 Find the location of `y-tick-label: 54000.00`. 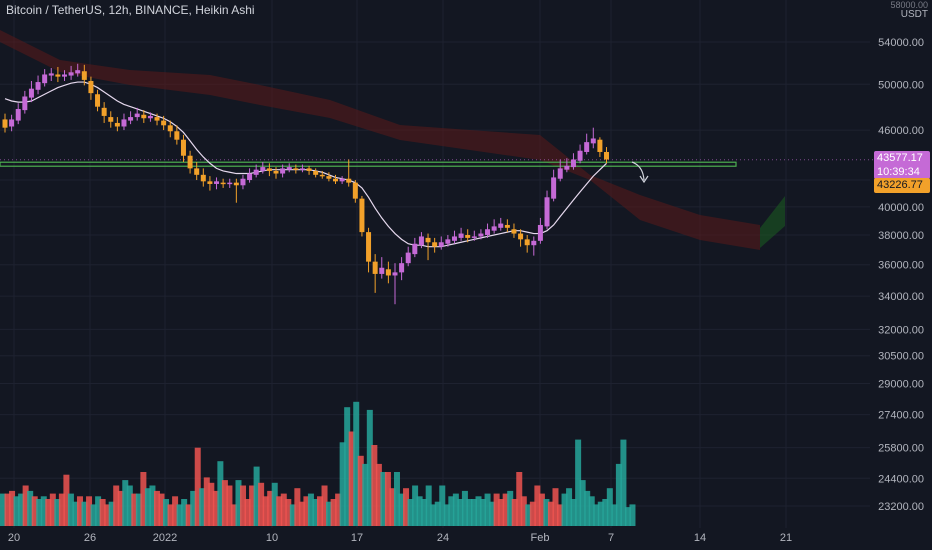

y-tick-label: 54000.00 is located at coordinates (901, 43).